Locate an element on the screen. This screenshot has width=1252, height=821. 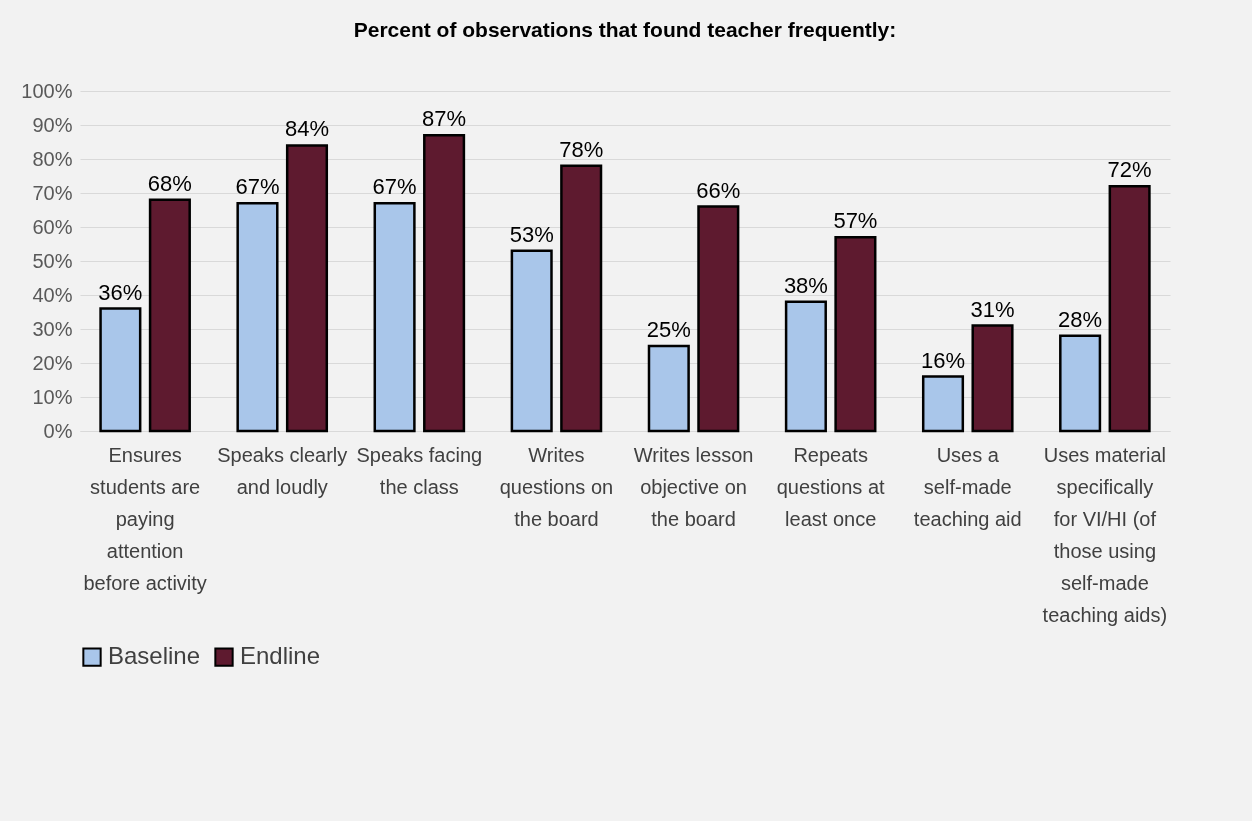
y-tick-label: 30% is located at coordinates (52, 328).